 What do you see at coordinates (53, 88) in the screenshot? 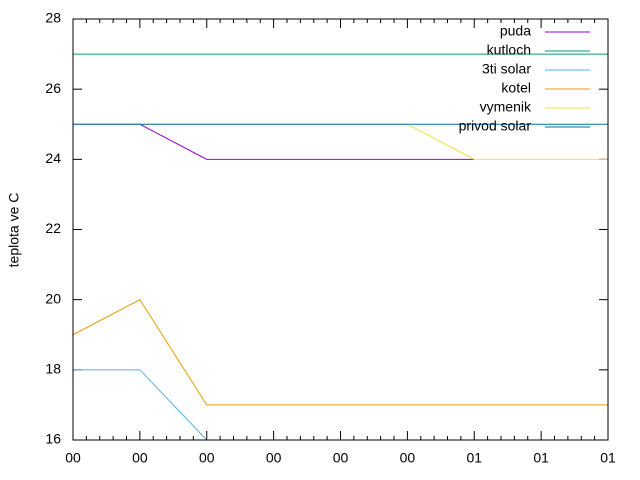
I see `y-tick-label: 26` at bounding box center [53, 88].